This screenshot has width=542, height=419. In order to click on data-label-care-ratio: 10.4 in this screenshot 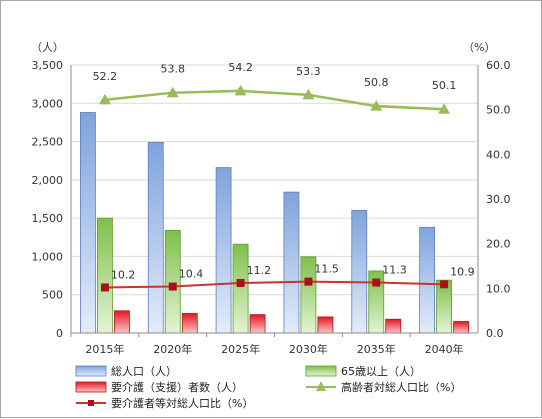, I will do `click(191, 274)`.